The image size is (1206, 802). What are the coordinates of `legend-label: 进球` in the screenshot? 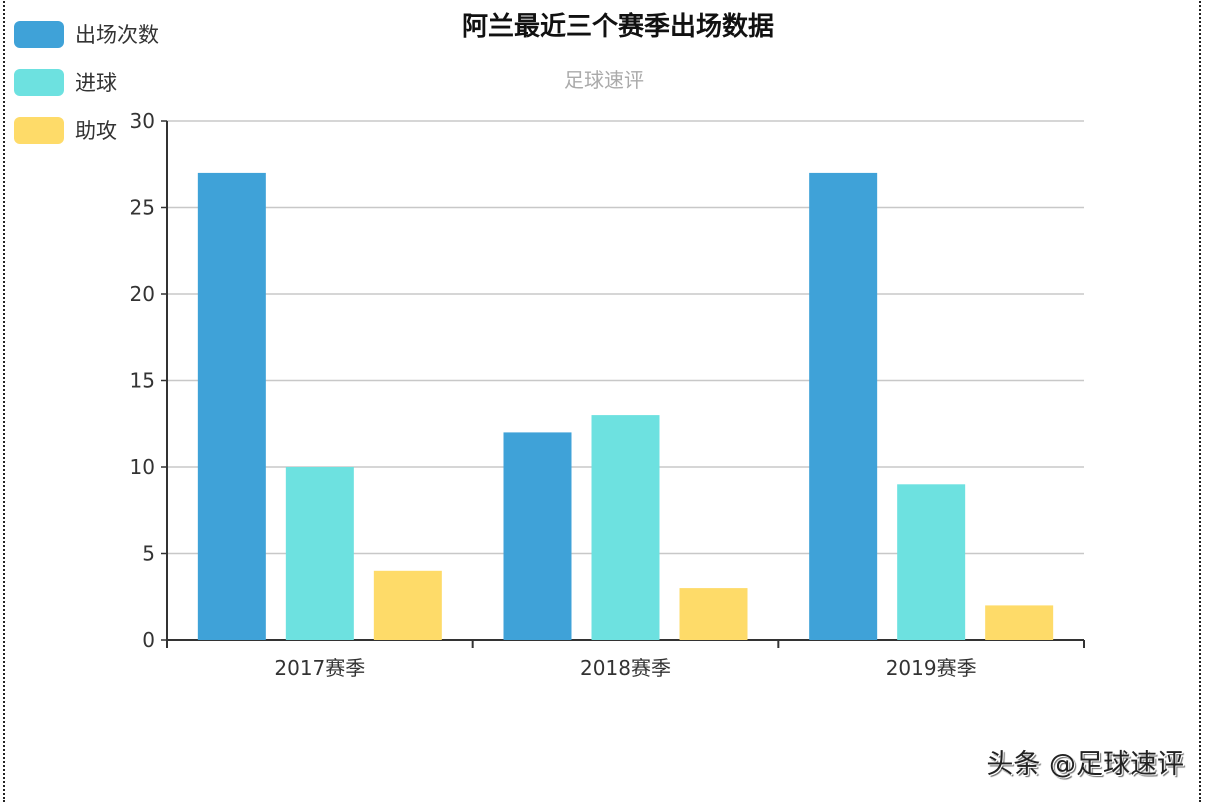 It's located at (96, 83).